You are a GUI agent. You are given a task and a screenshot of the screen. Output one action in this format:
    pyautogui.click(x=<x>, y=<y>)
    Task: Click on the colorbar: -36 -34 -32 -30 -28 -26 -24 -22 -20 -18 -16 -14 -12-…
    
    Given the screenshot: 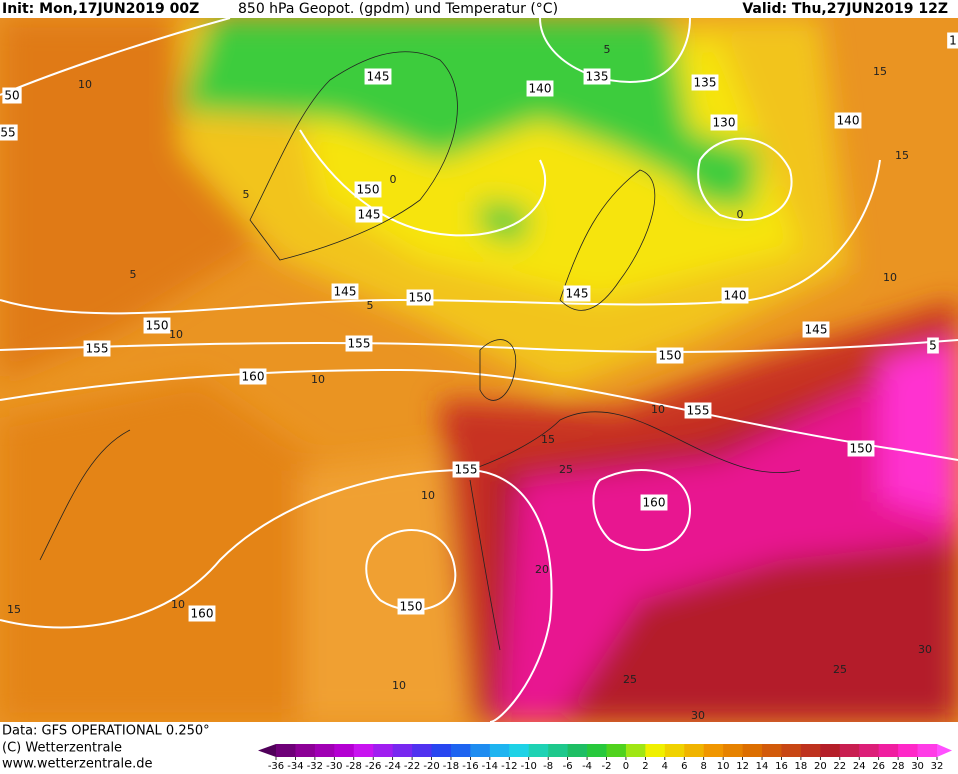 What is the action you would take?
    pyautogui.click(x=605, y=758)
    